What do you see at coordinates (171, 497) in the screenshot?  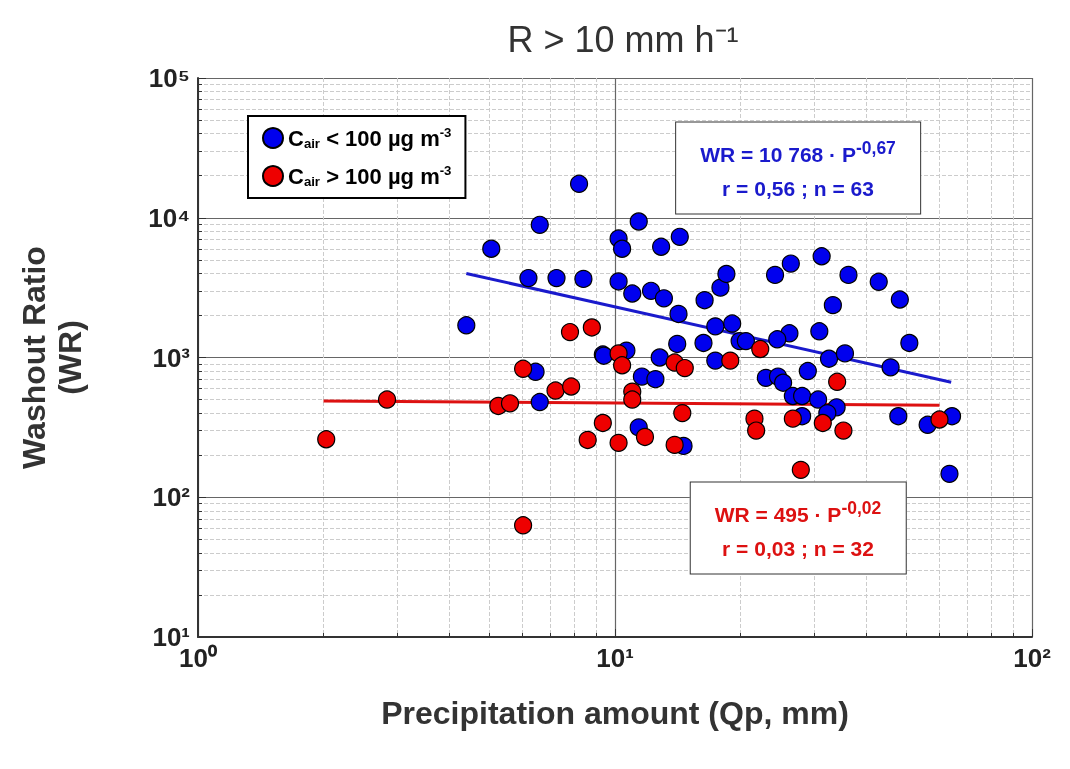 I see `y-tick-label: 10²` at bounding box center [171, 497].